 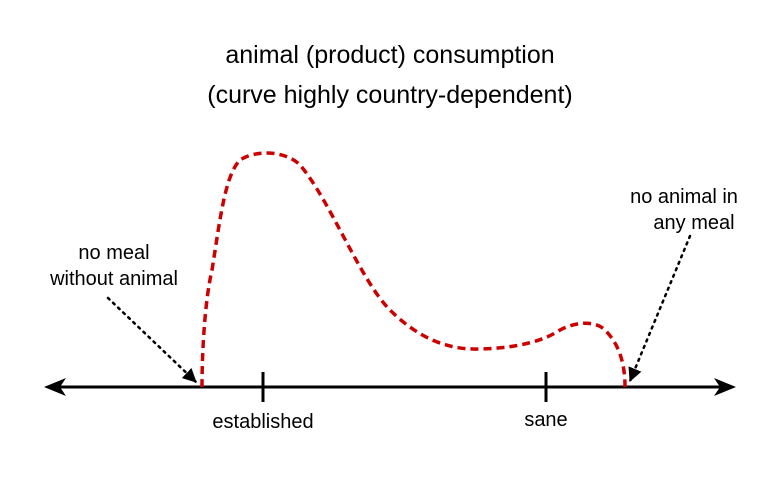 What do you see at coordinates (660, 308) in the screenshot?
I see `annotation-right-arrow` at bounding box center [660, 308].